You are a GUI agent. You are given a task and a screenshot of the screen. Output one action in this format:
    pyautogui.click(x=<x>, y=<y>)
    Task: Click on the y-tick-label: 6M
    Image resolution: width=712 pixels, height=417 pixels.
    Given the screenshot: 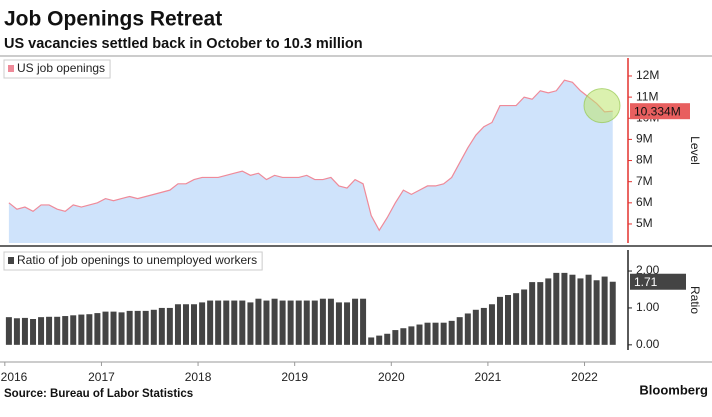 What is the action you would take?
    pyautogui.click(x=644, y=202)
    